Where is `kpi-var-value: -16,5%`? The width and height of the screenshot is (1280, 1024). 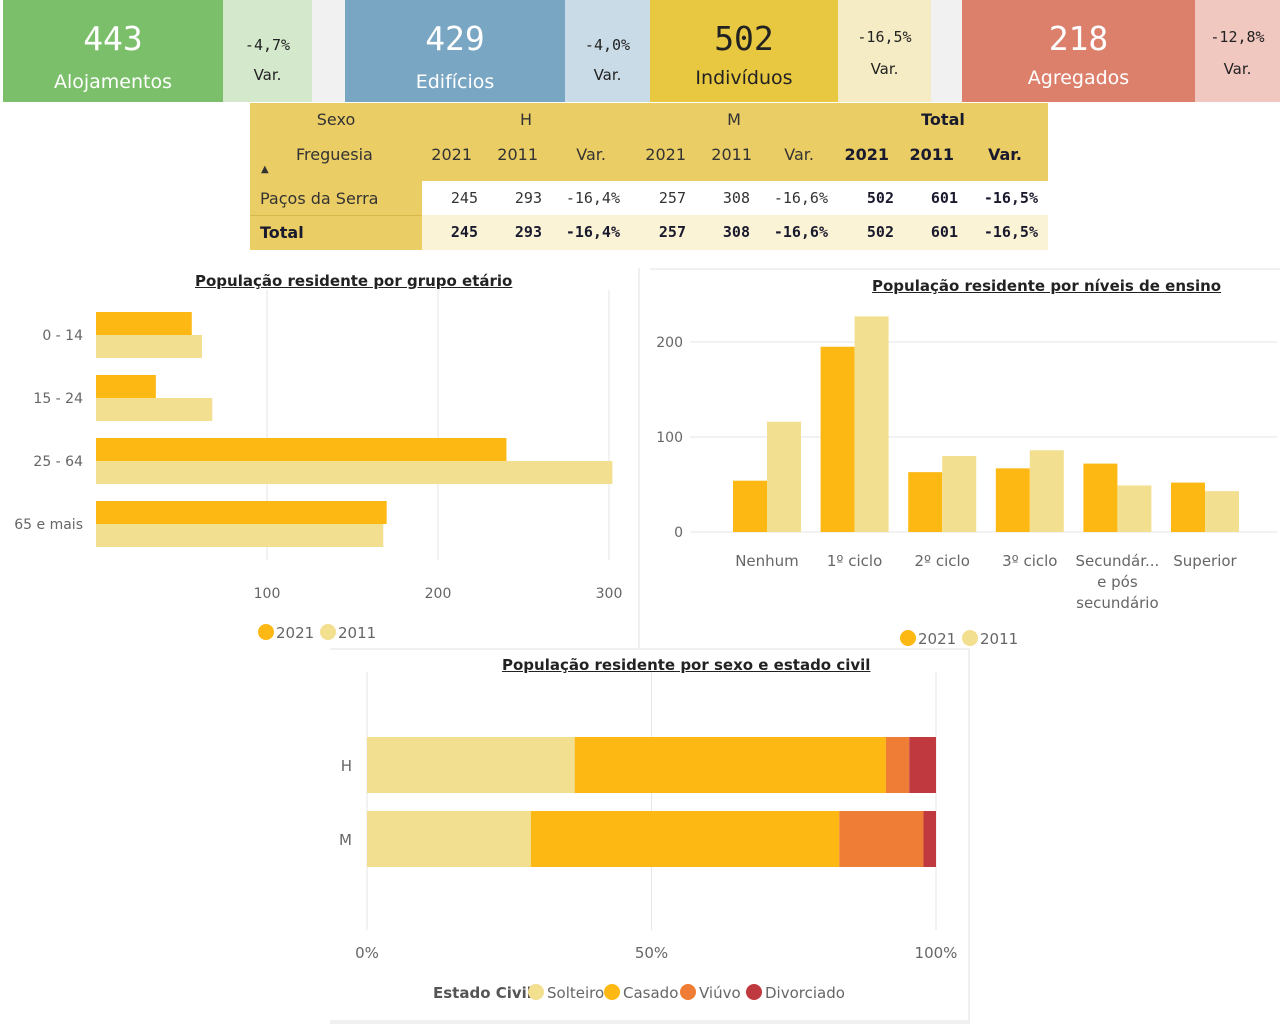 kpi-var-value: -16,5% is located at coordinates (884, 37).